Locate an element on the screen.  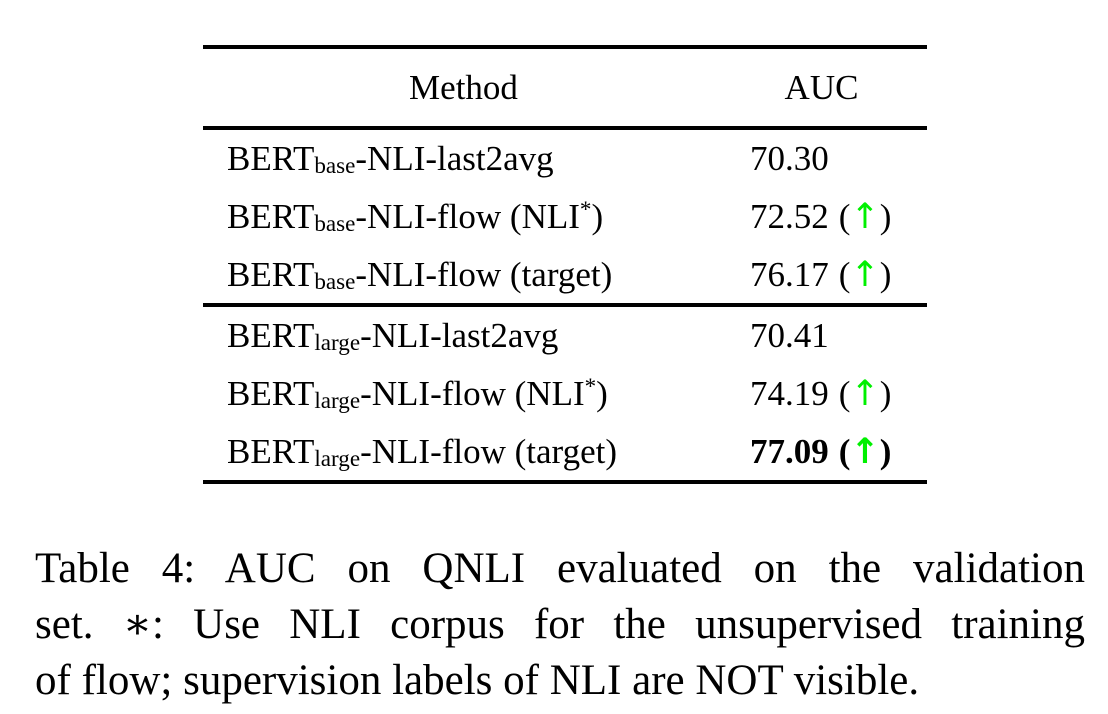
table-row: BERTbase-NLI-flow (NLI*) 72.52 (↑) is located at coordinates (565, 216).